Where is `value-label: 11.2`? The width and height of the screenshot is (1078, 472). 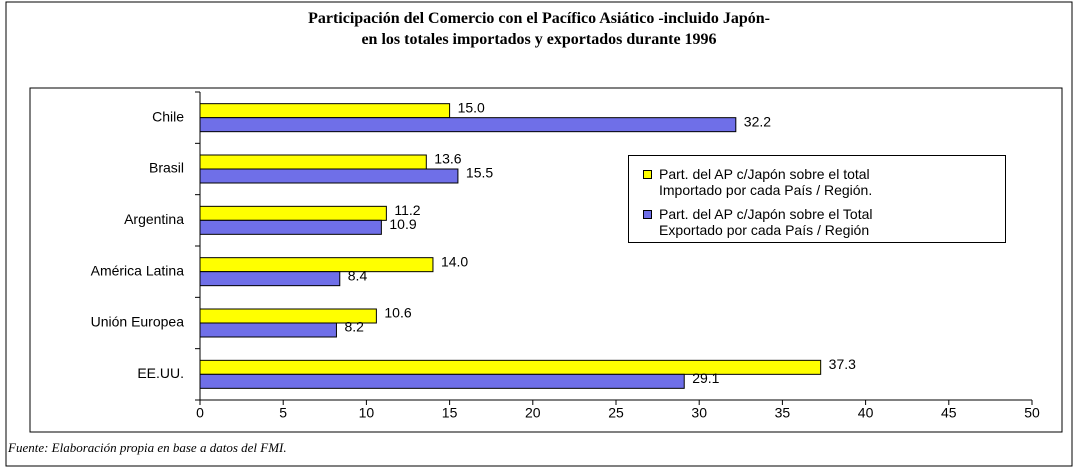
value-label: 11.2 is located at coordinates (407, 210).